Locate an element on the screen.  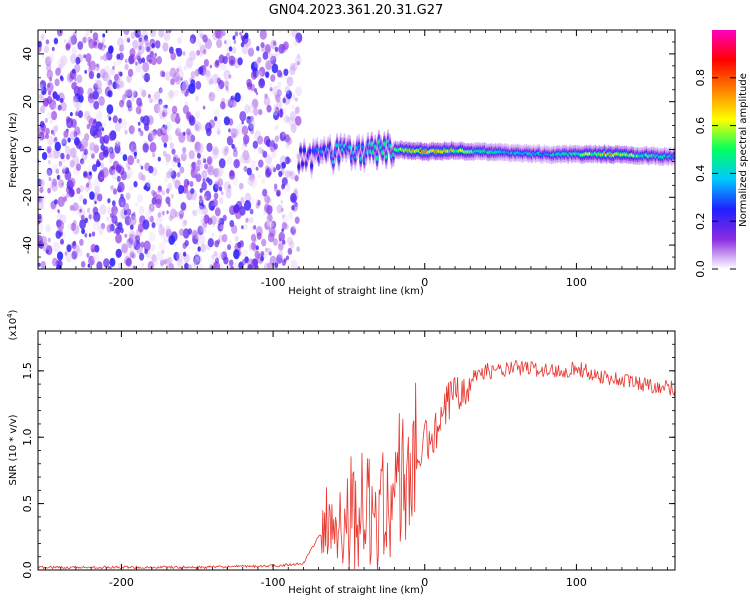
x-tick-label: -100 is located at coordinates (273, 282).